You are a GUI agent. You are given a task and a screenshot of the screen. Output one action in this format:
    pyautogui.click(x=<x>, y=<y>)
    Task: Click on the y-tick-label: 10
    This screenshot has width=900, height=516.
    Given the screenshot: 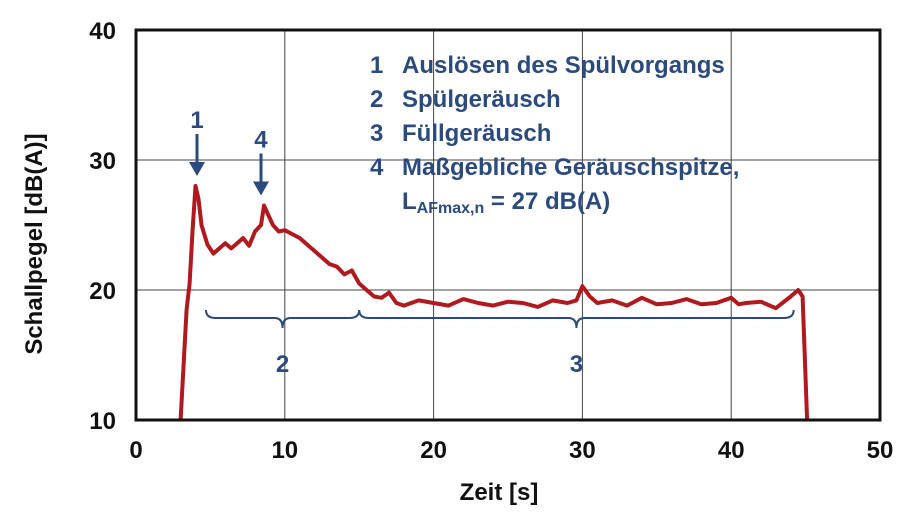 What is the action you would take?
    pyautogui.click(x=102, y=421)
    